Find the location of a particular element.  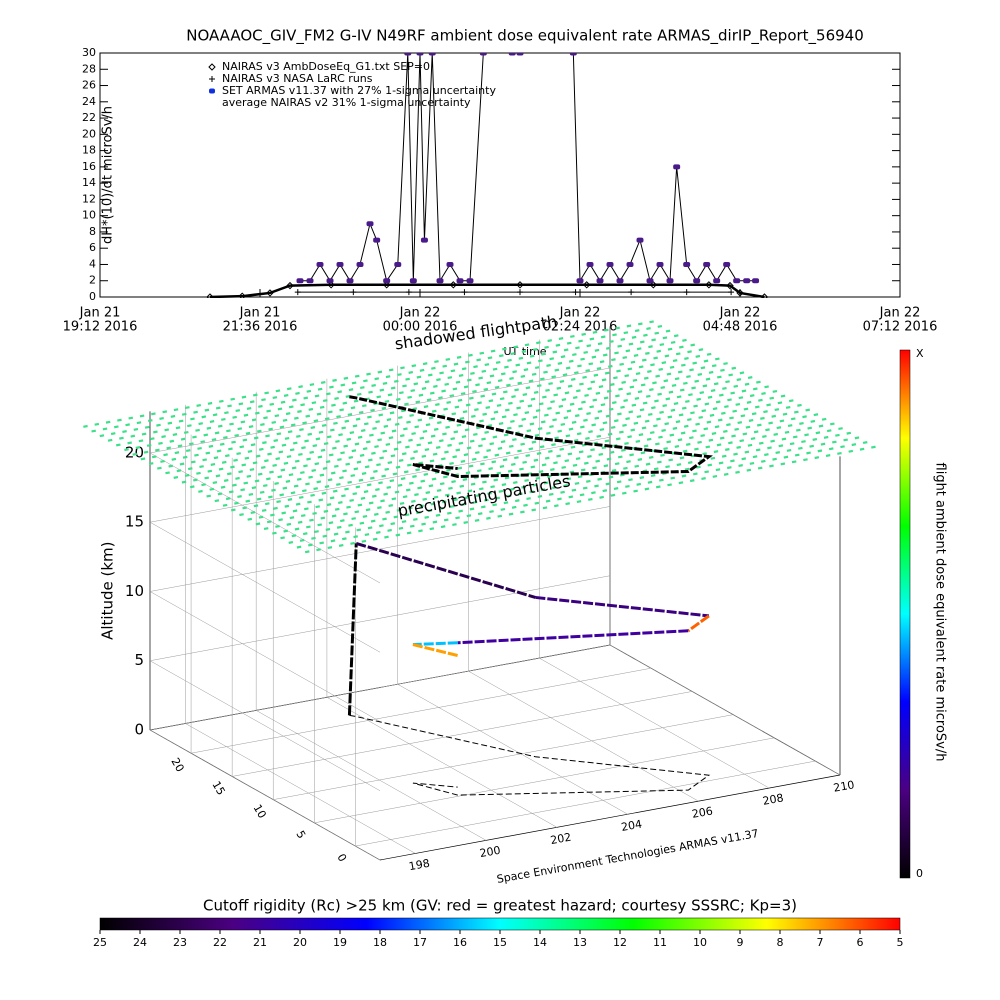

legend-label: NAIRAS v3 AmbDoseEq_G1.txt SEP=0 is located at coordinates (326, 66).